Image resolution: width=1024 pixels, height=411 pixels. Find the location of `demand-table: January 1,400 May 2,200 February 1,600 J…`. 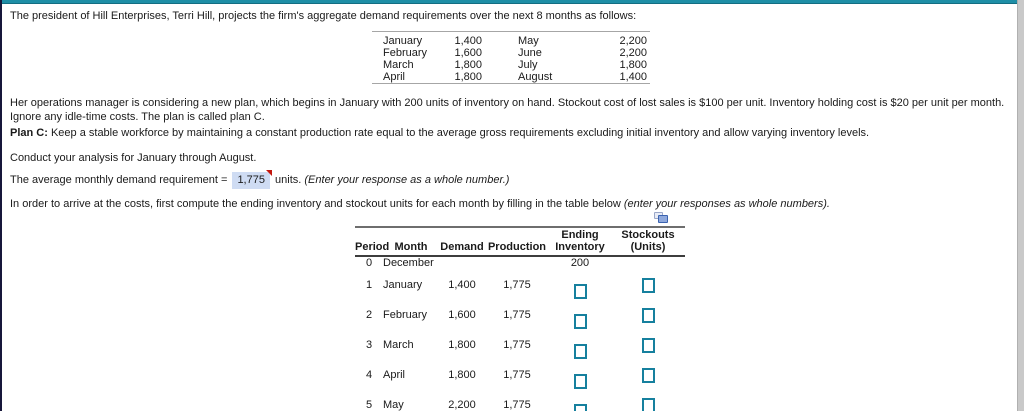

demand-table: January 1,400 May 2,200 February 1,600 J… is located at coordinates (511, 57).